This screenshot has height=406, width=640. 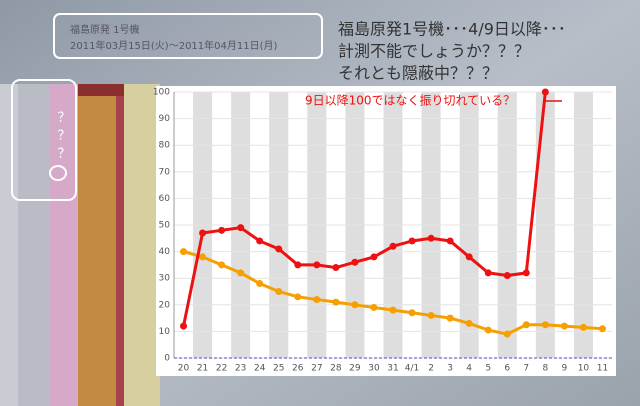 I want to click on header-text: 福島原発 1号機, so click(x=105, y=29).